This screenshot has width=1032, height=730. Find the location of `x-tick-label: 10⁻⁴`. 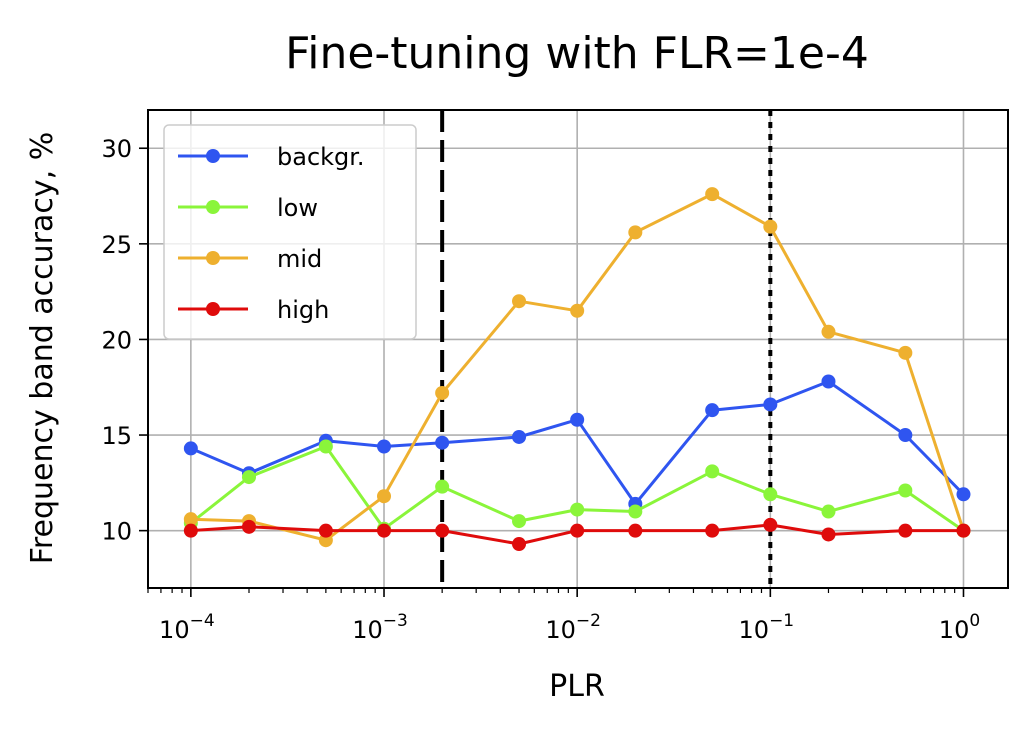

x-tick-label: 10⁻⁴ is located at coordinates (187, 627).